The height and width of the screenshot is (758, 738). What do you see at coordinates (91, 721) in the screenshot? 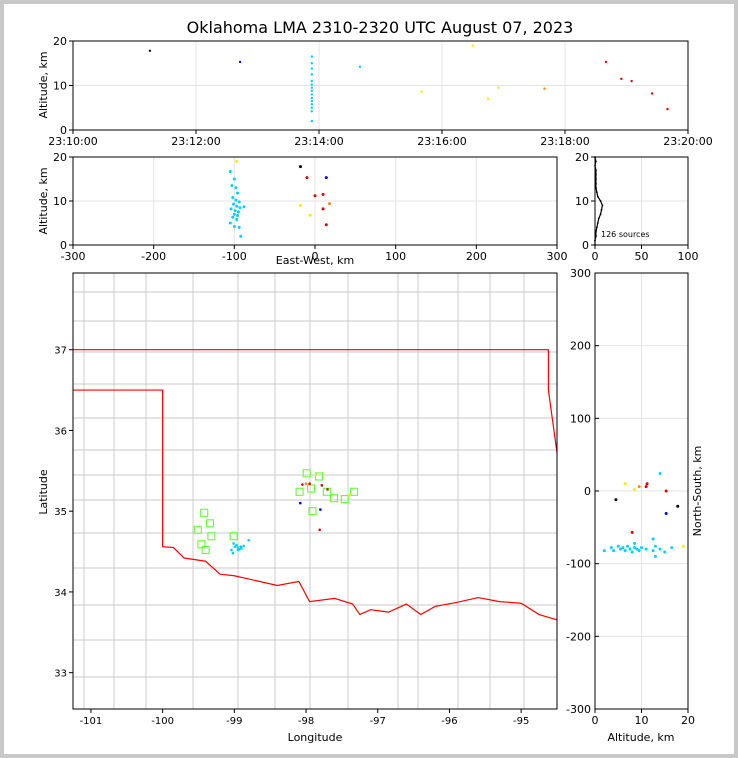
I see `x-tick-label: -101` at bounding box center [91, 721].